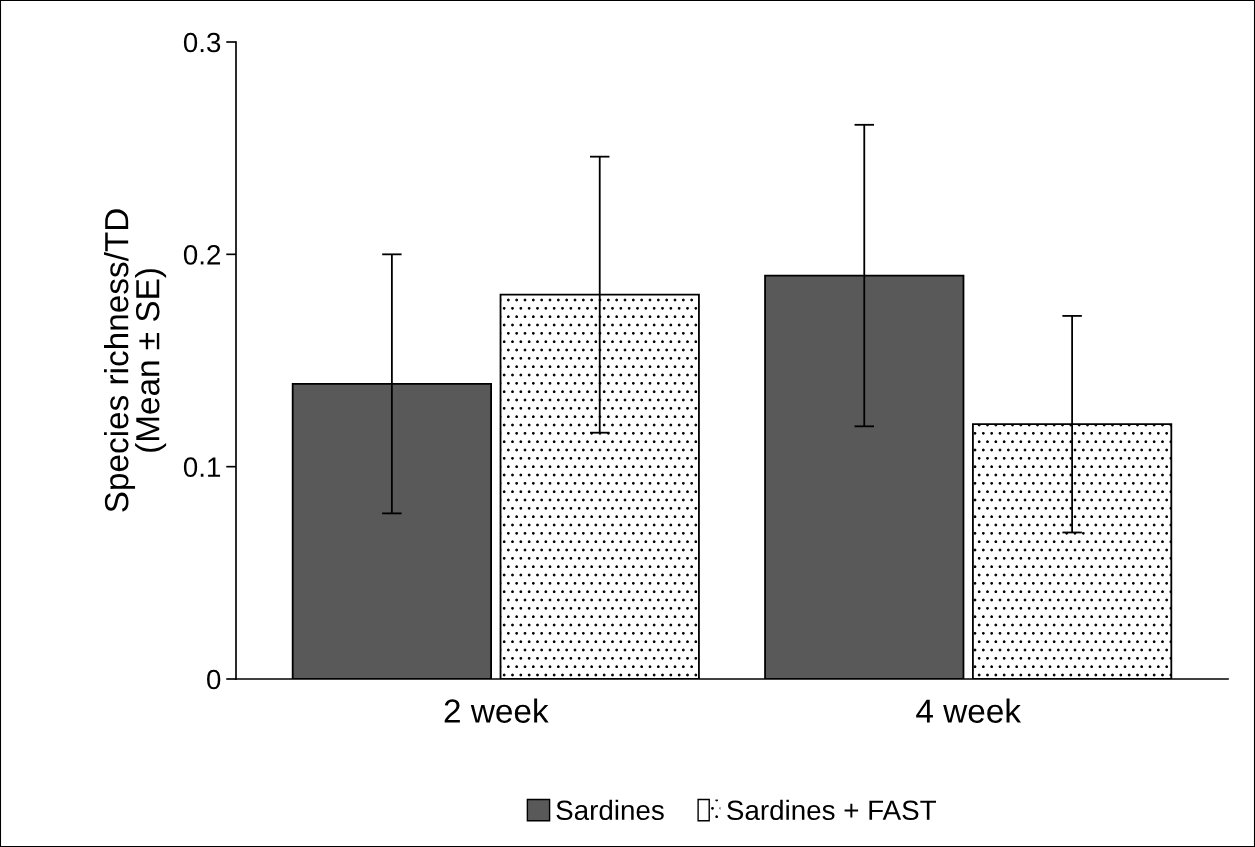 The width and height of the screenshot is (1255, 847). What do you see at coordinates (202, 467) in the screenshot?
I see `y-tick-label: 0.1` at bounding box center [202, 467].